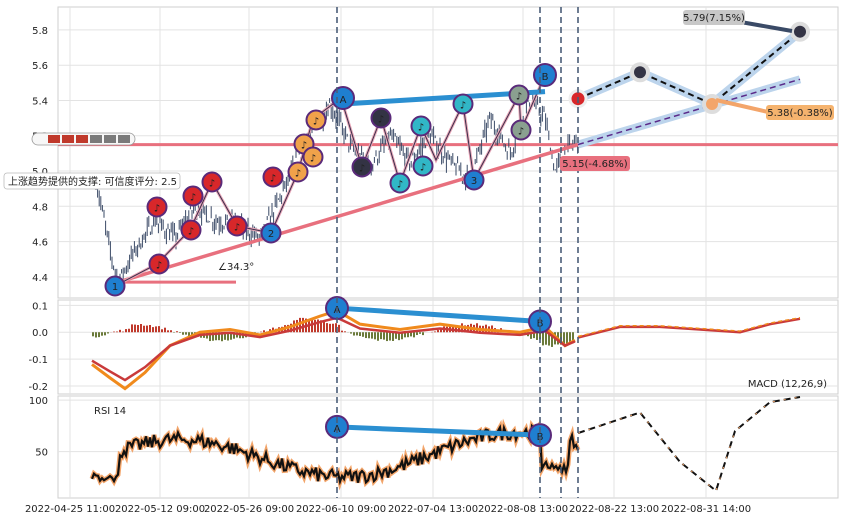  I want to click on x-tick-label: 2022-07-04 13:00, so click(433, 509).